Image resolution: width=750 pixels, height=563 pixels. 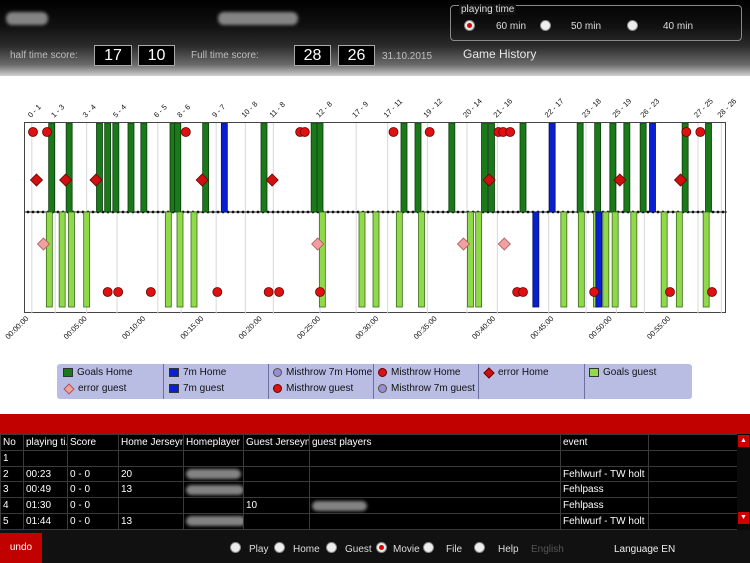 I want to click on mode-file-radio, so click(x=428, y=547).